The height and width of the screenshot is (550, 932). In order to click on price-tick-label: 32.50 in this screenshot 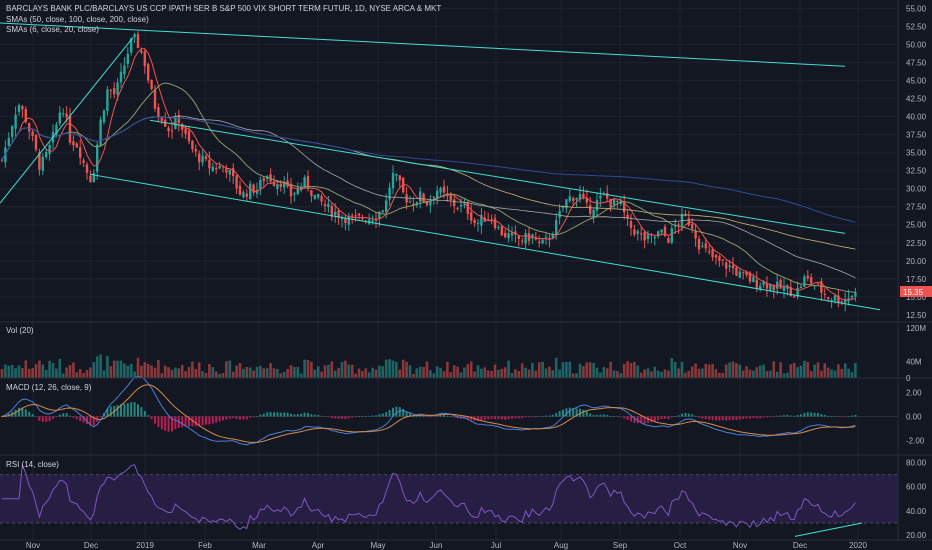, I will do `click(916, 171)`.